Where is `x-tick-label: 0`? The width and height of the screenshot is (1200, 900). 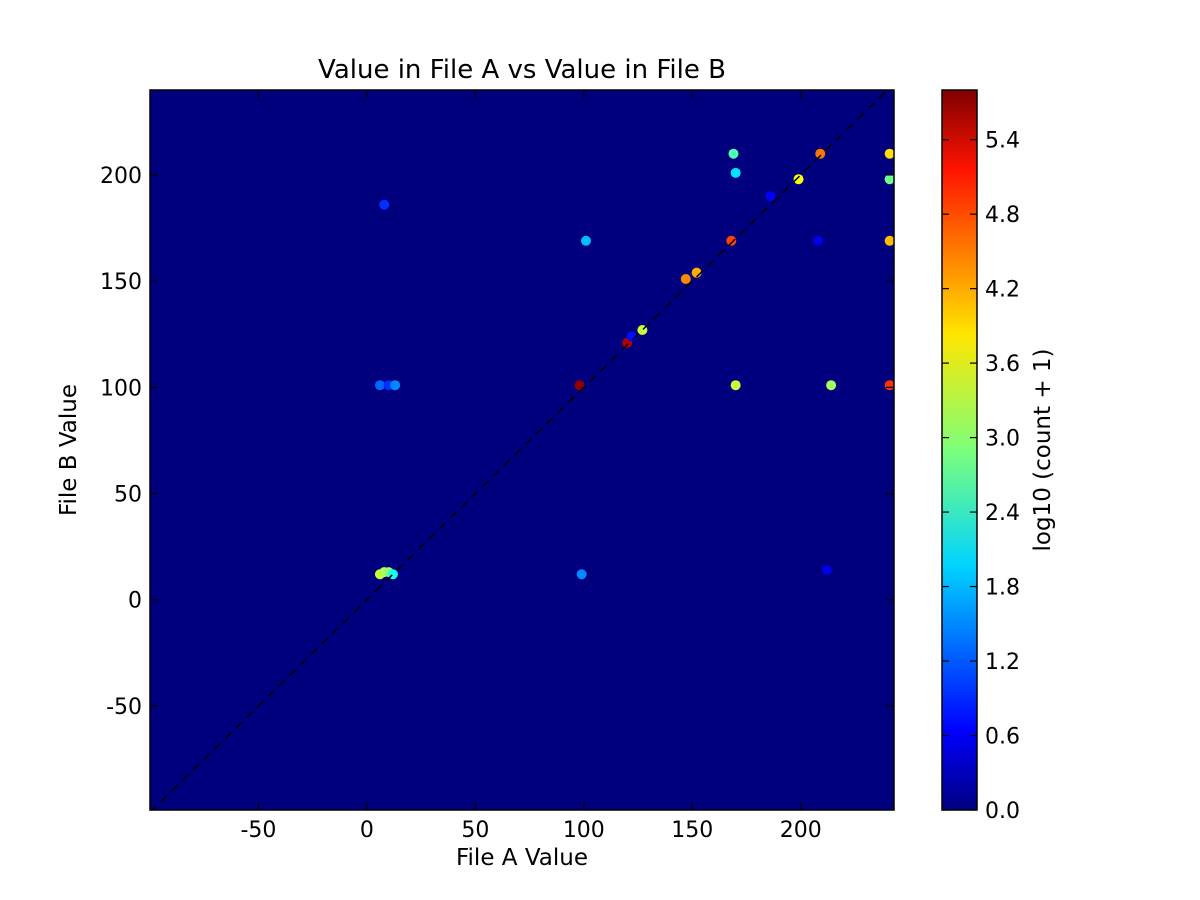
x-tick-label: 0 is located at coordinates (367, 830).